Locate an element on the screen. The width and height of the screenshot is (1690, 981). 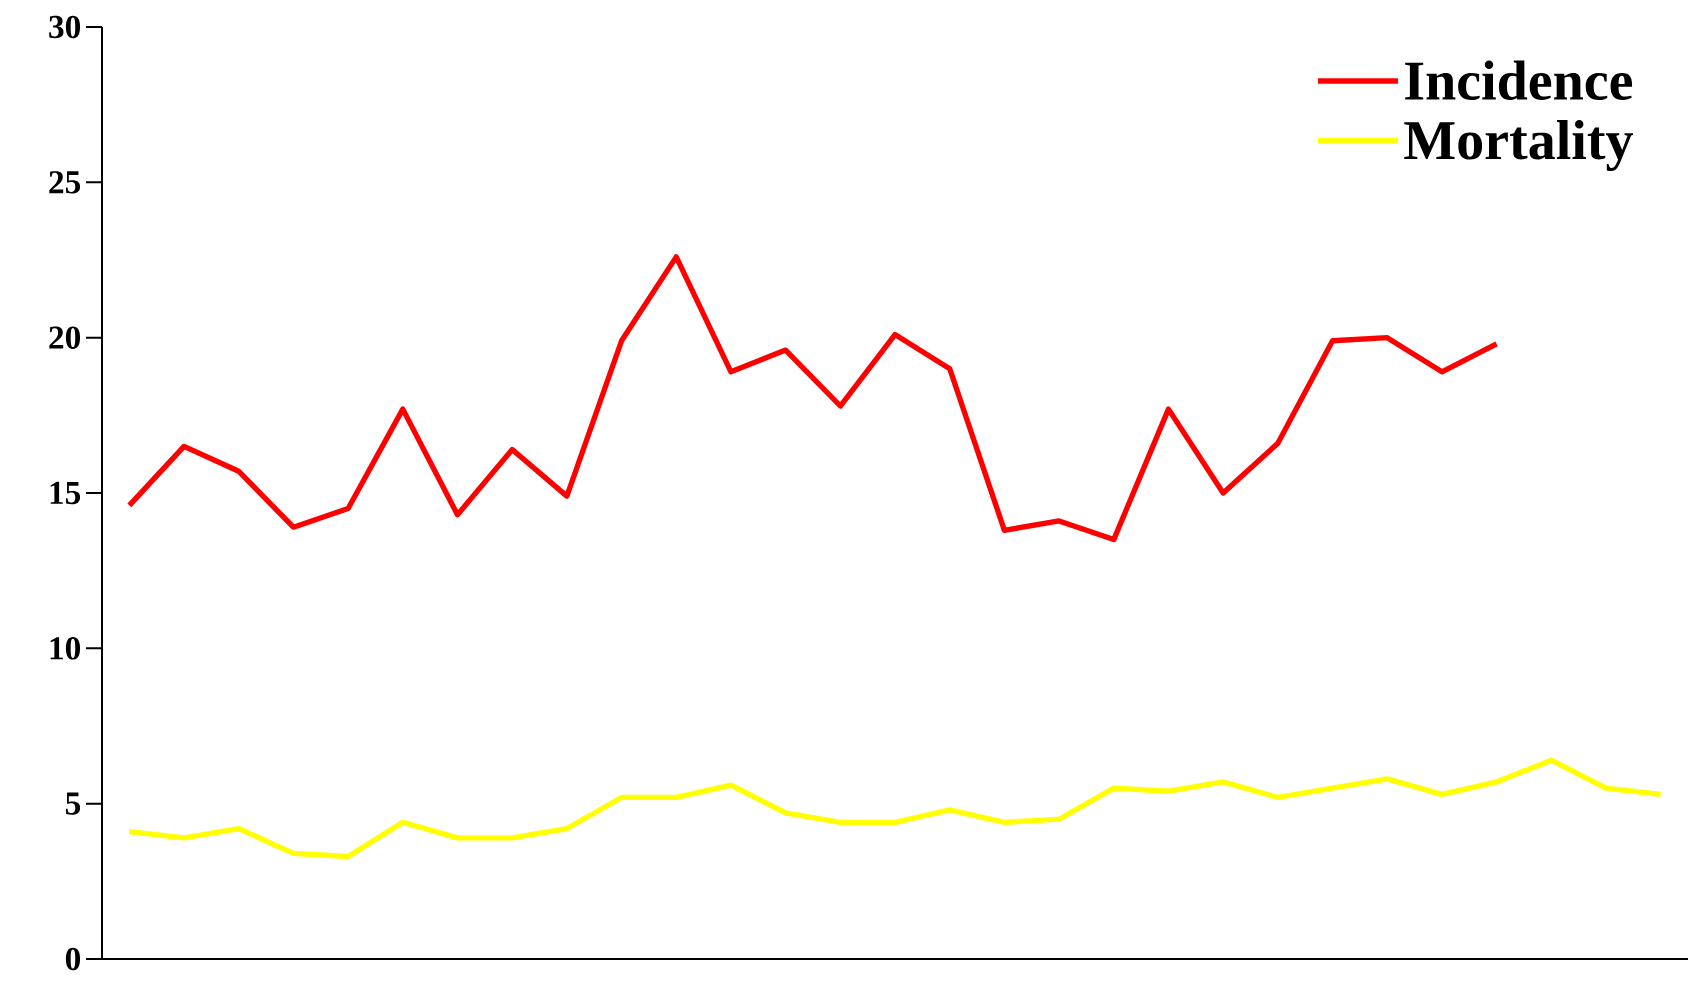
y-tick-label: 10 is located at coordinates (65, 648).